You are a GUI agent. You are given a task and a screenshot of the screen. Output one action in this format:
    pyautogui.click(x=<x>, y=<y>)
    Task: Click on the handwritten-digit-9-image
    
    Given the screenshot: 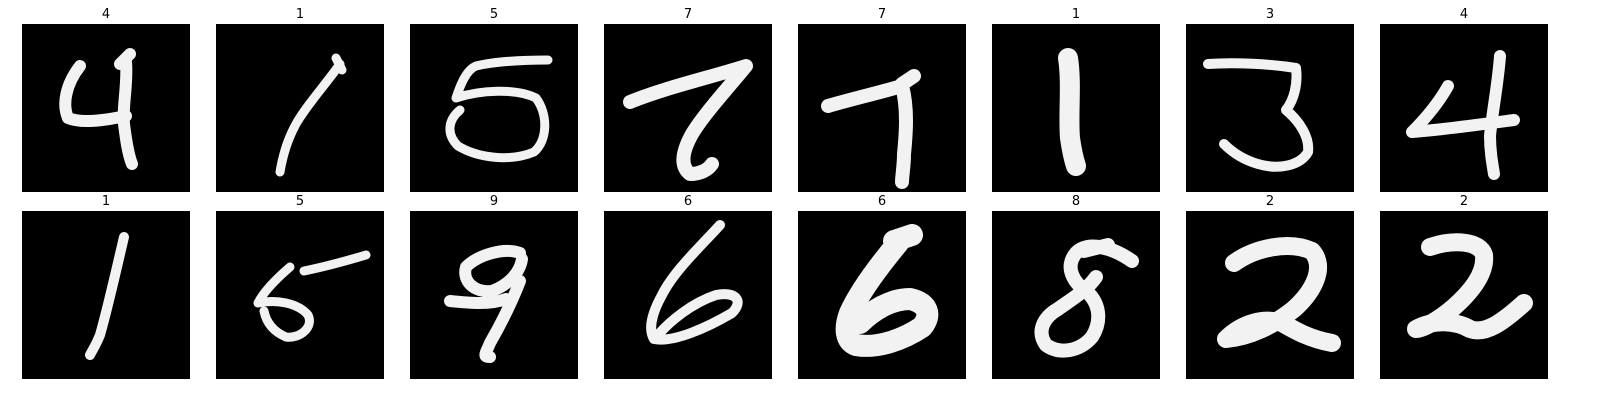 What is the action you would take?
    pyautogui.click(x=494, y=295)
    